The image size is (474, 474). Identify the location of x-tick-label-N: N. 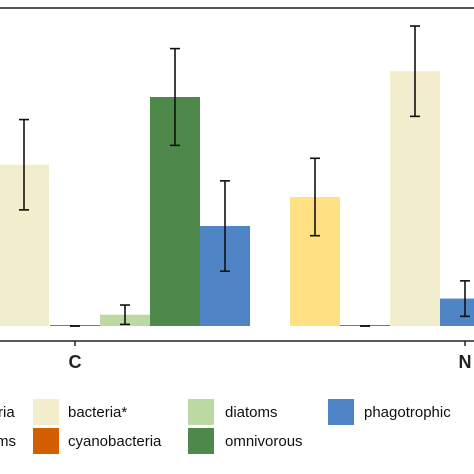
(465, 362).